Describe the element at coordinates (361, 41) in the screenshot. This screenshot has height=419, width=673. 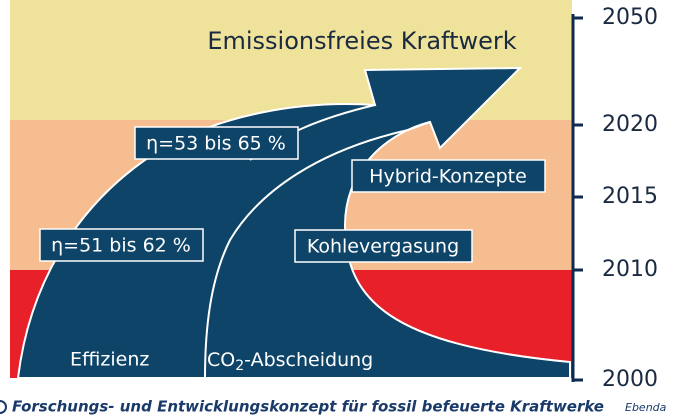
I see `title: Emissionsfreies Kraftwerk` at that location.